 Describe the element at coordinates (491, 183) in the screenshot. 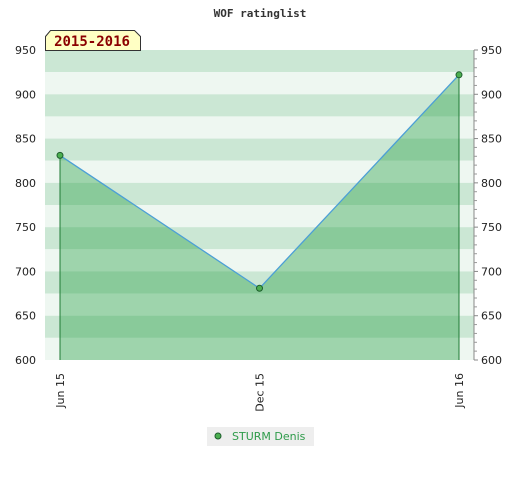

I see `y-tick-label-right: 800` at that location.